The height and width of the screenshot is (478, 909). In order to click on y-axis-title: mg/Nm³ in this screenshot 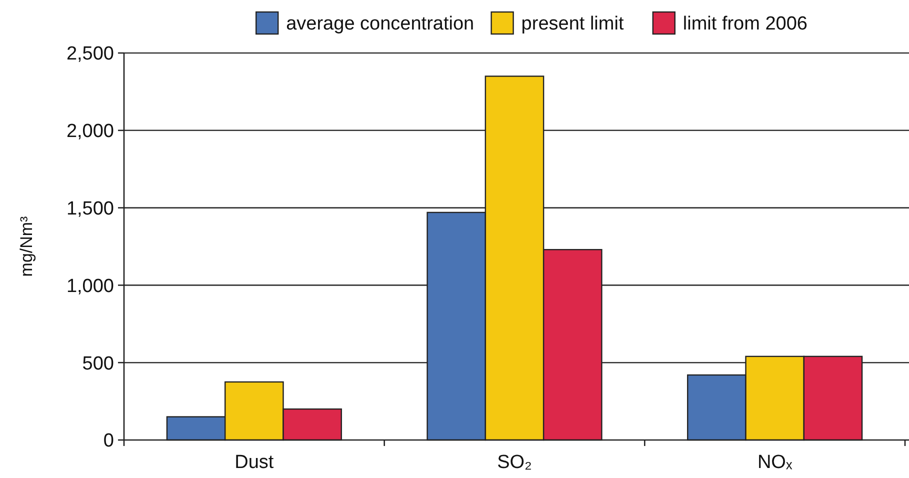, I will do `click(26, 246)`.